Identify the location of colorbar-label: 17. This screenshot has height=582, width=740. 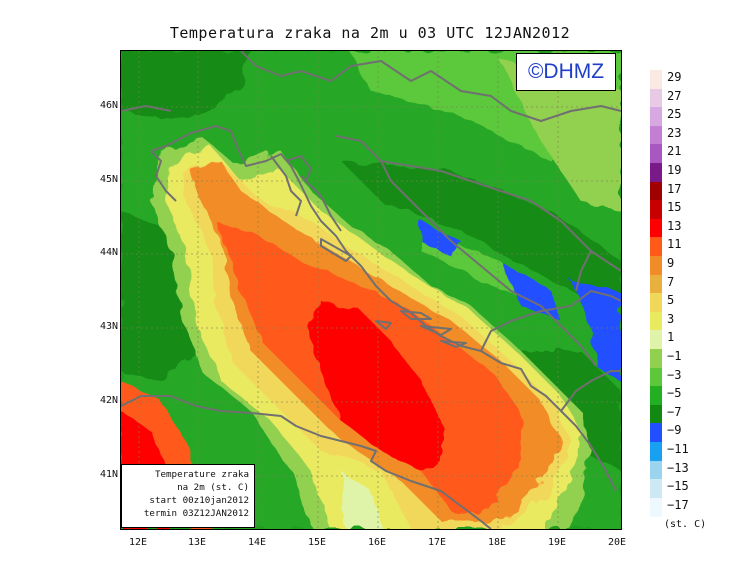
(674, 188).